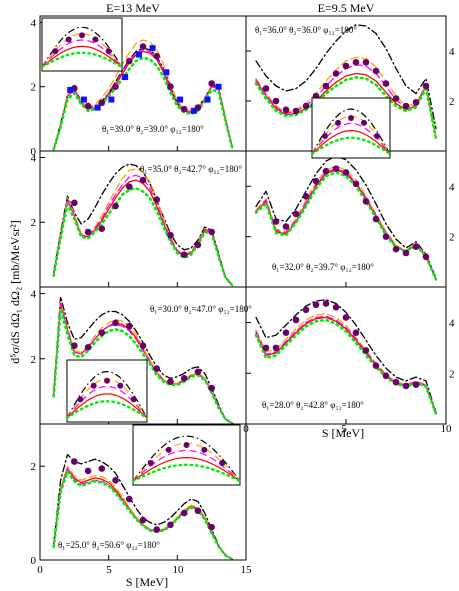  I want to click on angle-annotation: θ₁=25.0° θ₂=50.6° φ₁₂=180°, so click(109, 545).